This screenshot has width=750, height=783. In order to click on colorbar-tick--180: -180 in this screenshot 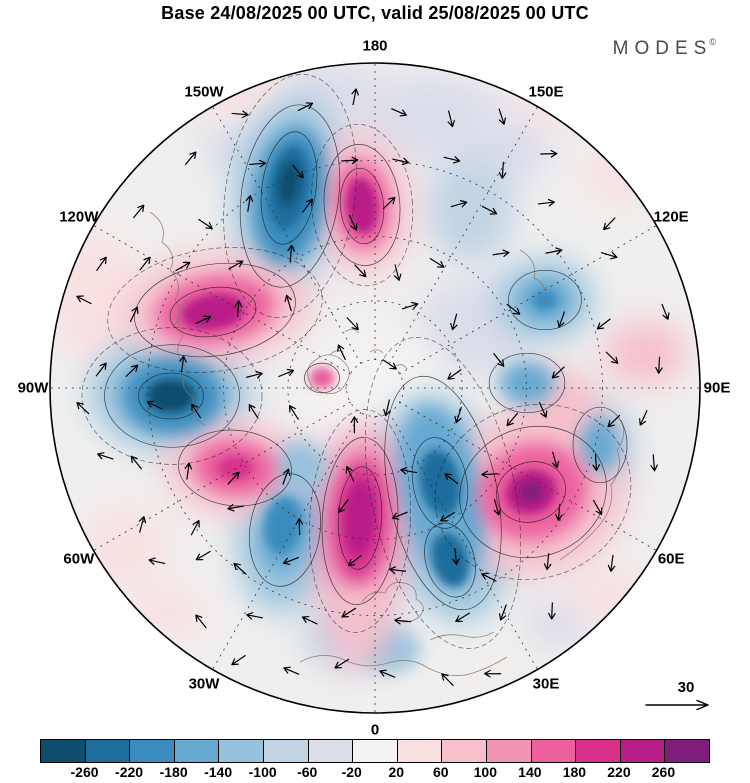, I will do `click(173, 772)`.